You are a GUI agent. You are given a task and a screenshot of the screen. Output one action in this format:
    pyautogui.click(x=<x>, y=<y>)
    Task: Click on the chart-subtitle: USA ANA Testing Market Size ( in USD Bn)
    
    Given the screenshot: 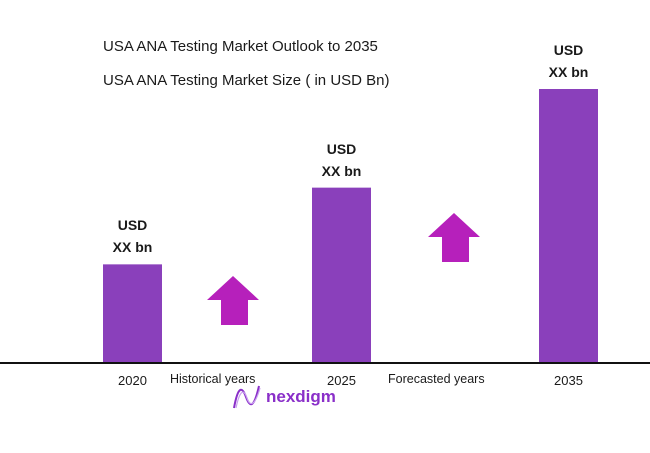 What is the action you would take?
    pyautogui.click(x=246, y=80)
    